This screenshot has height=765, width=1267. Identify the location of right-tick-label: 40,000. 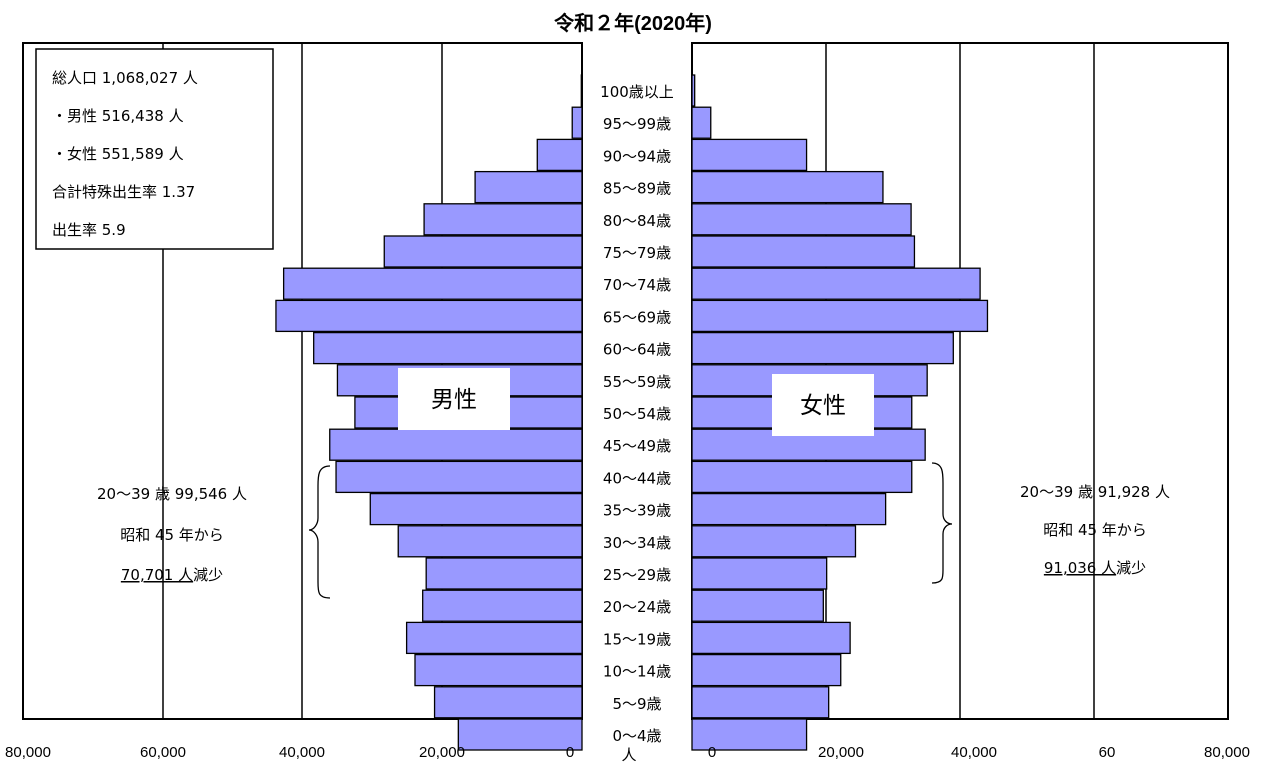
(974, 752).